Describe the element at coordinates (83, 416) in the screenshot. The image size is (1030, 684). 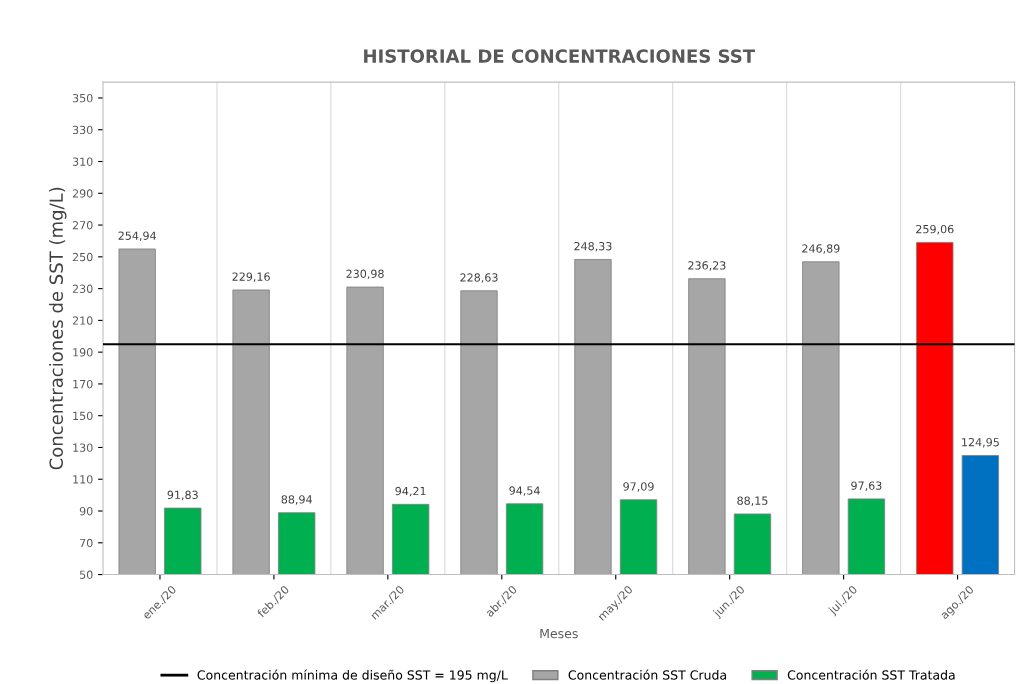
I see `y-tick-label: 150` at that location.